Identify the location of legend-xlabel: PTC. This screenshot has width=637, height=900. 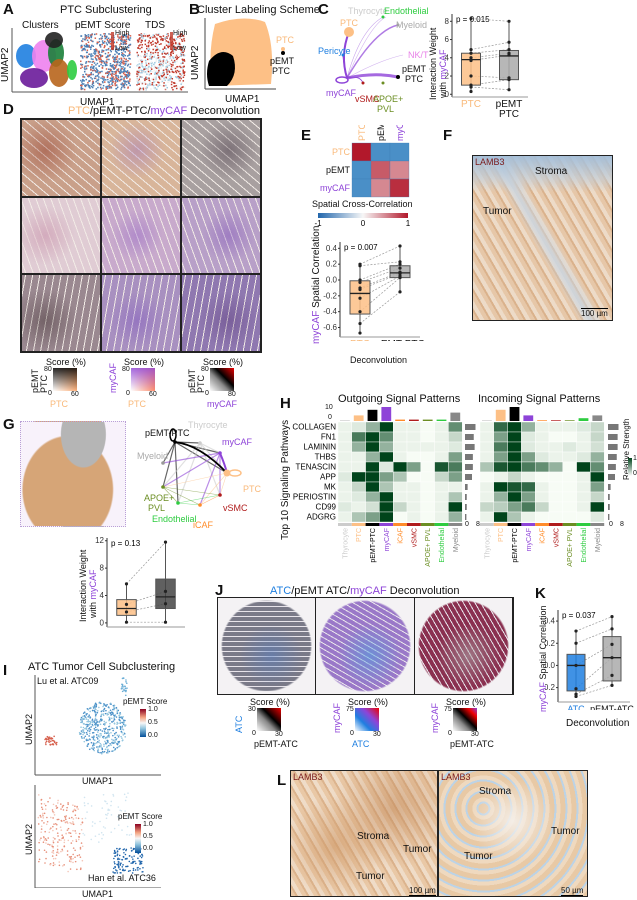
(137, 404).